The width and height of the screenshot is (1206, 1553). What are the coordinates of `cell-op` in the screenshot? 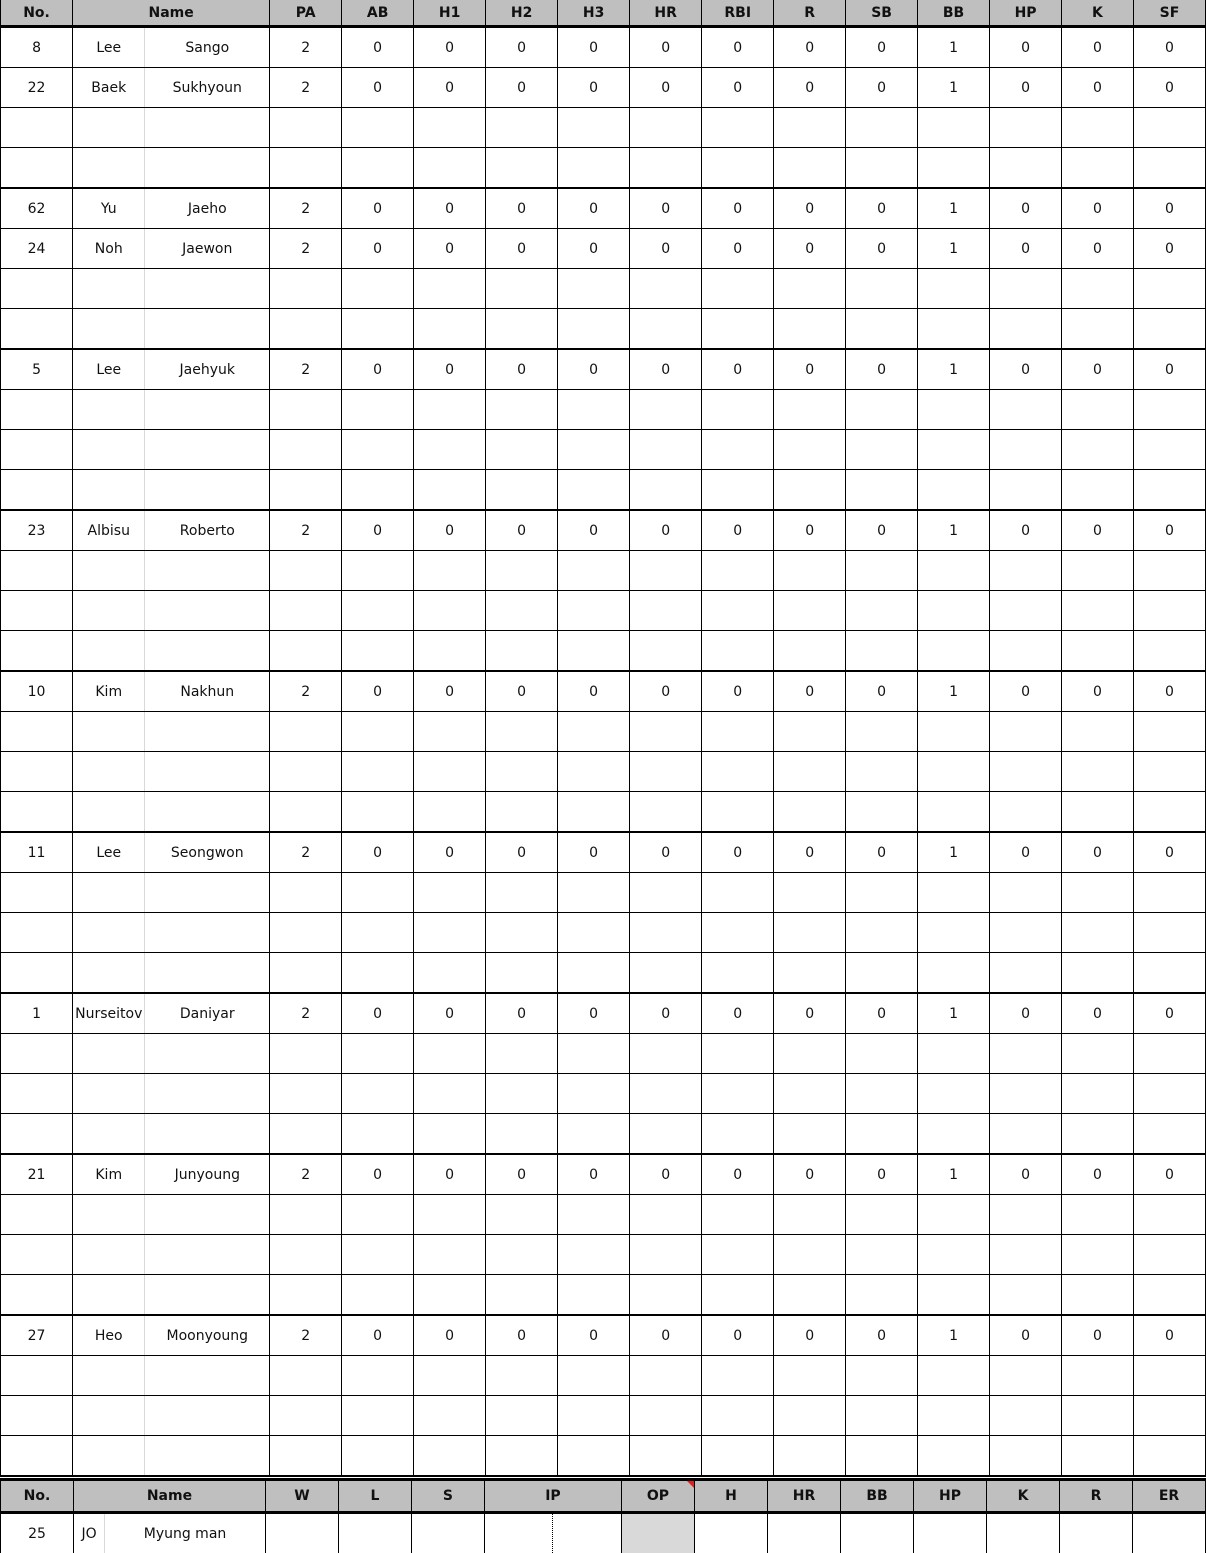 It's located at (658, 1532).